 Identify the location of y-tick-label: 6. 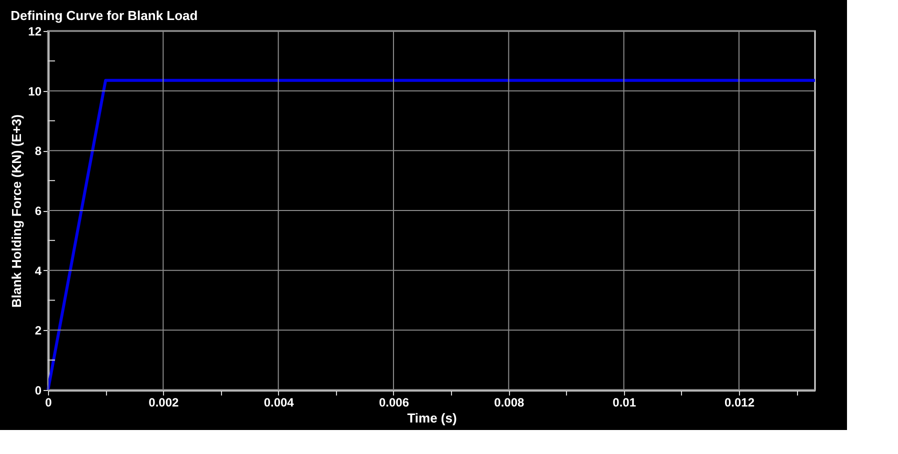
(38, 211).